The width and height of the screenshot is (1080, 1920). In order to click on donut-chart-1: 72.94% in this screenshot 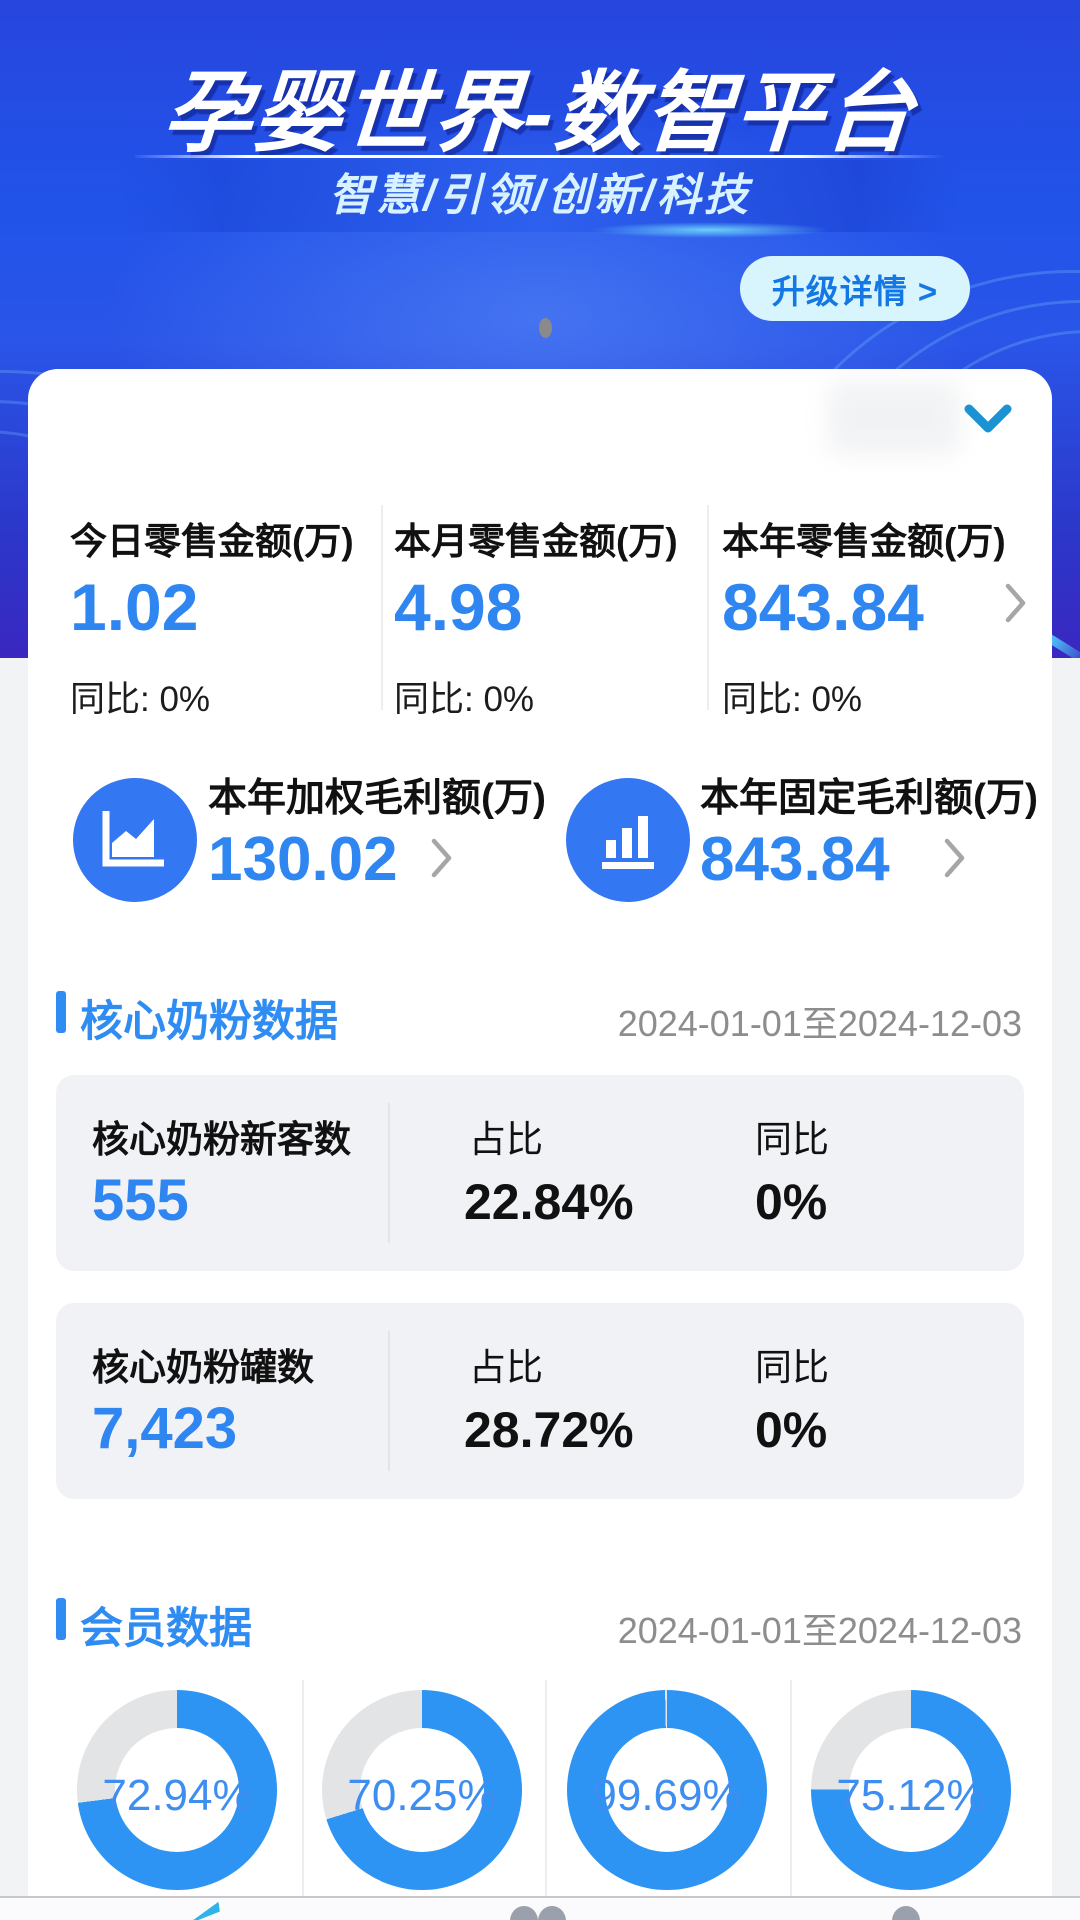, I will do `click(177, 1790)`.